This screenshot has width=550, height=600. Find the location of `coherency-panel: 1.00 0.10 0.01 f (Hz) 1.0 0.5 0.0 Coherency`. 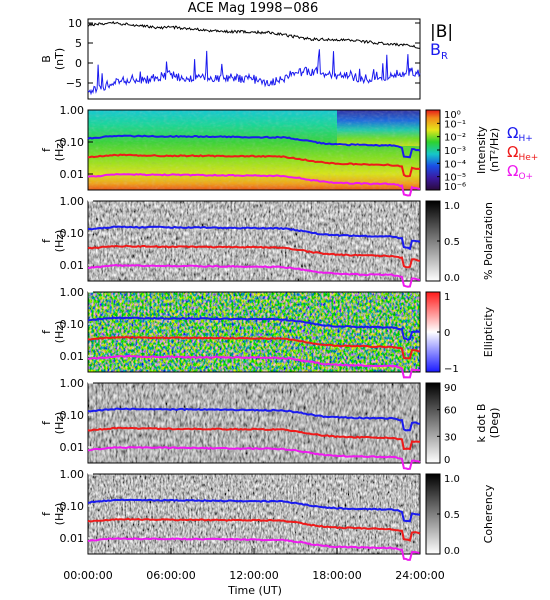

coherency-panel: 1.00 0.10 0.01 f (Hz) 1.0 0.5 0.0 Coherency is located at coordinates (267, 514).